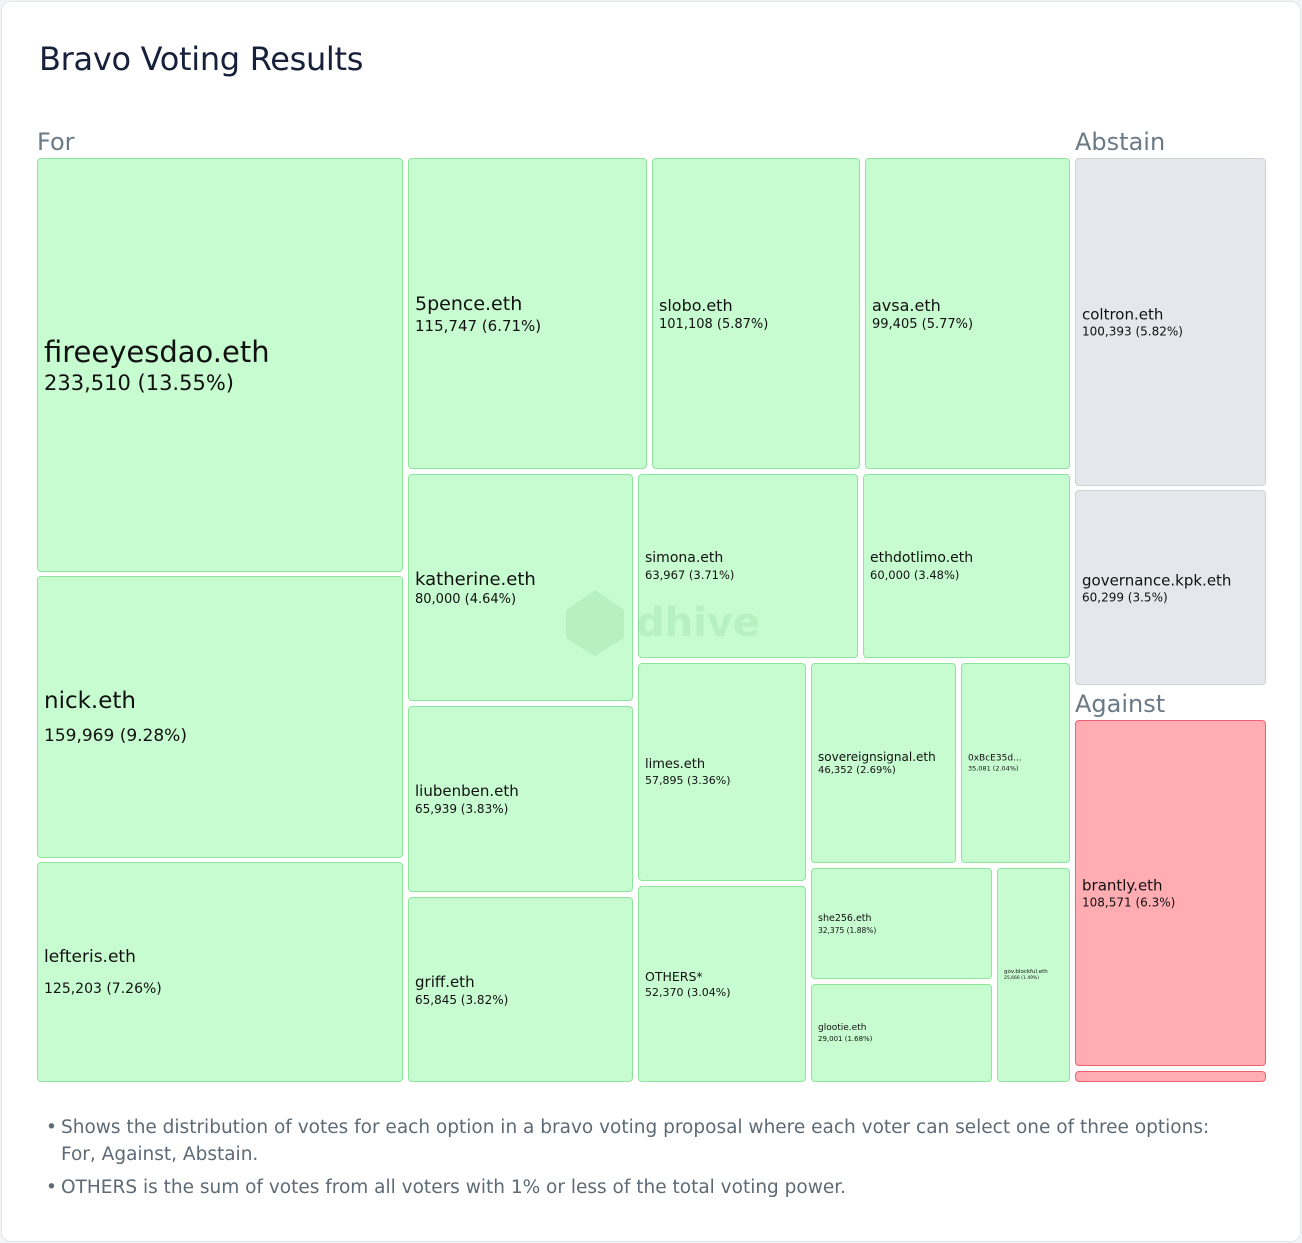  Describe the element at coordinates (696, 305) in the screenshot. I see `tile-label: slobo.eth` at that location.